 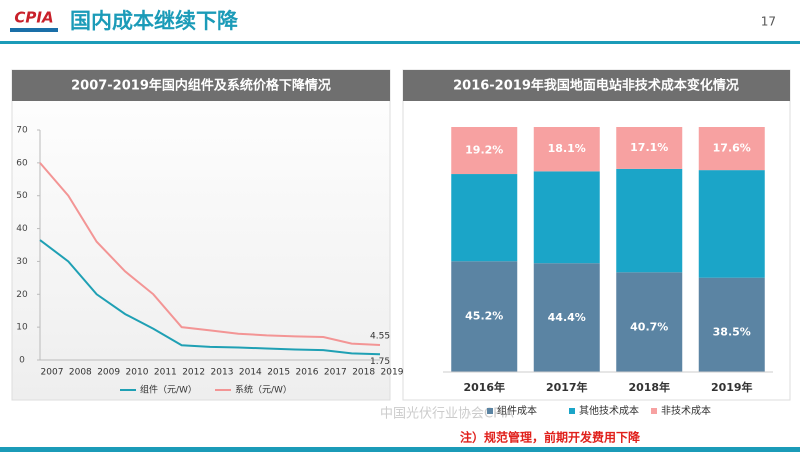 What do you see at coordinates (193, 373) in the screenshot?
I see `x-tick-label: 2012` at bounding box center [193, 373].